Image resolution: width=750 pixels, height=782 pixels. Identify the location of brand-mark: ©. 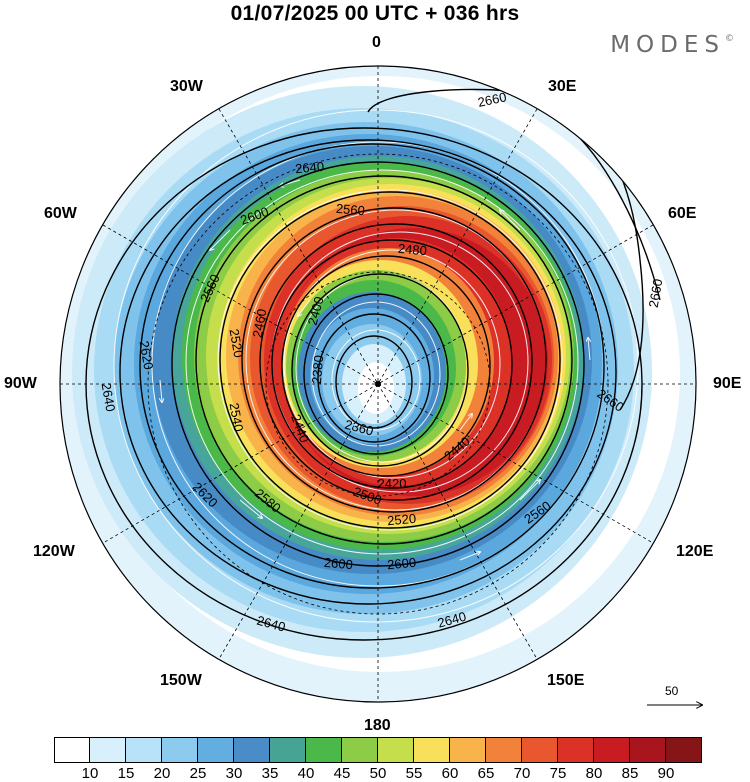
(729, 39).